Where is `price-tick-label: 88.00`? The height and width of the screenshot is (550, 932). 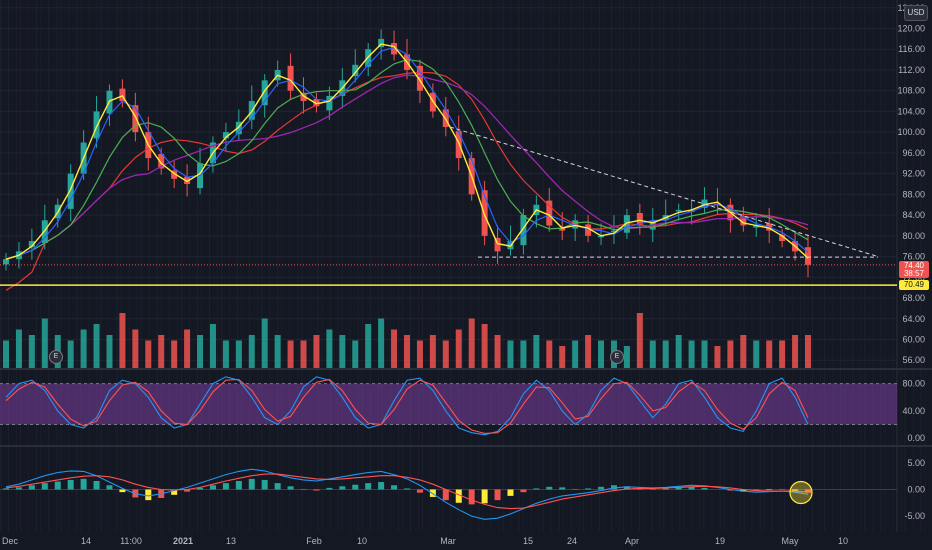 price-tick-label: 88.00 is located at coordinates (913, 194).